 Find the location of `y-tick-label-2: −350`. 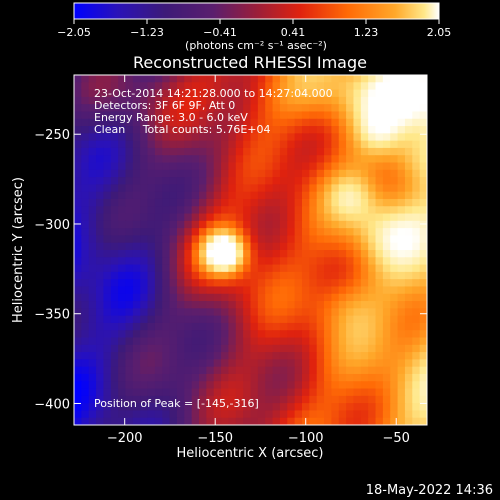

y-tick-label-2: −350 is located at coordinates (52, 315).